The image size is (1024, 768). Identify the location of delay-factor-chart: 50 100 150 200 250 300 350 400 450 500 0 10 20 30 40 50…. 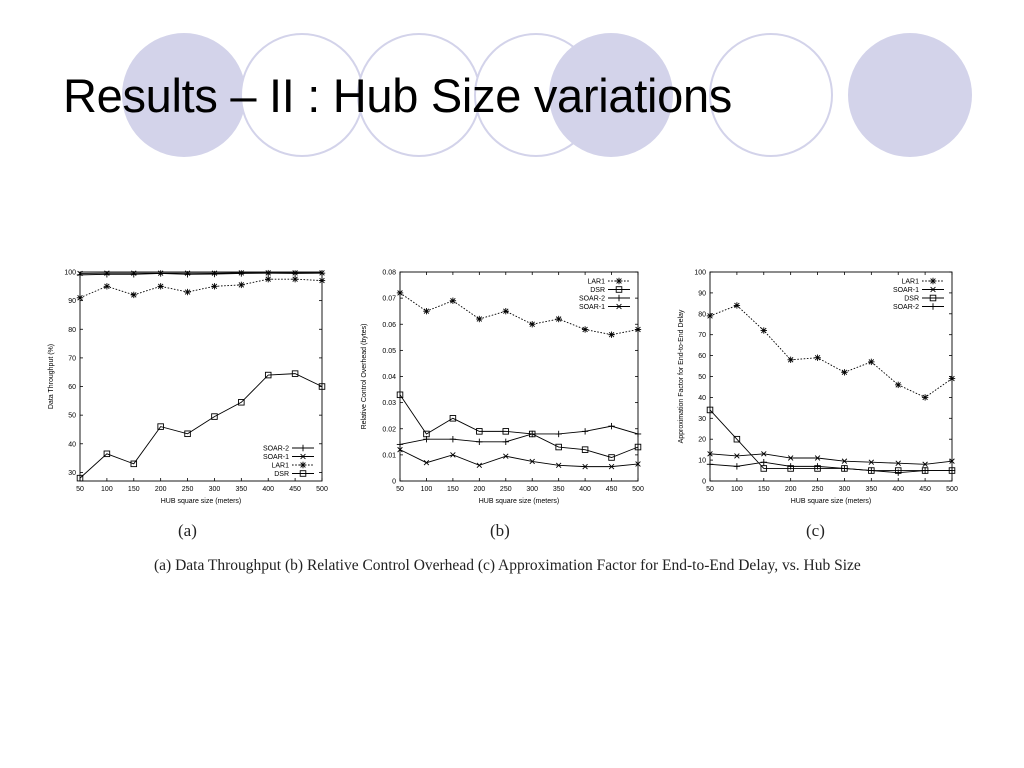
(818, 388).